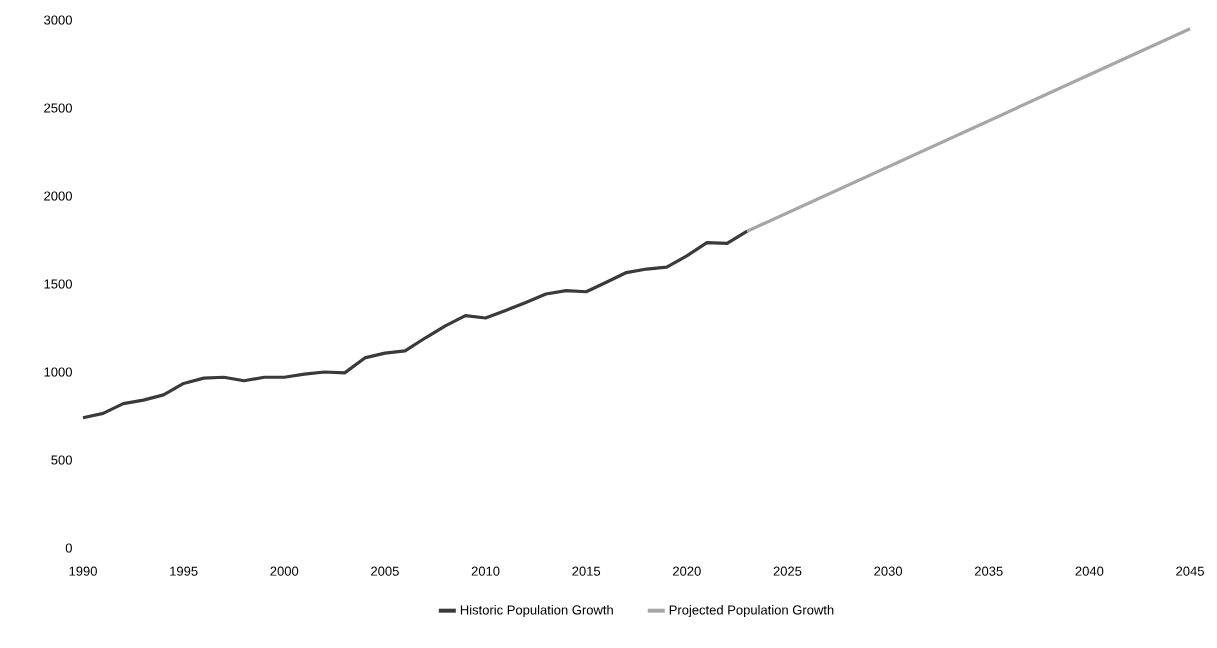  What do you see at coordinates (687, 571) in the screenshot?
I see `x-tick-label: 2020` at bounding box center [687, 571].